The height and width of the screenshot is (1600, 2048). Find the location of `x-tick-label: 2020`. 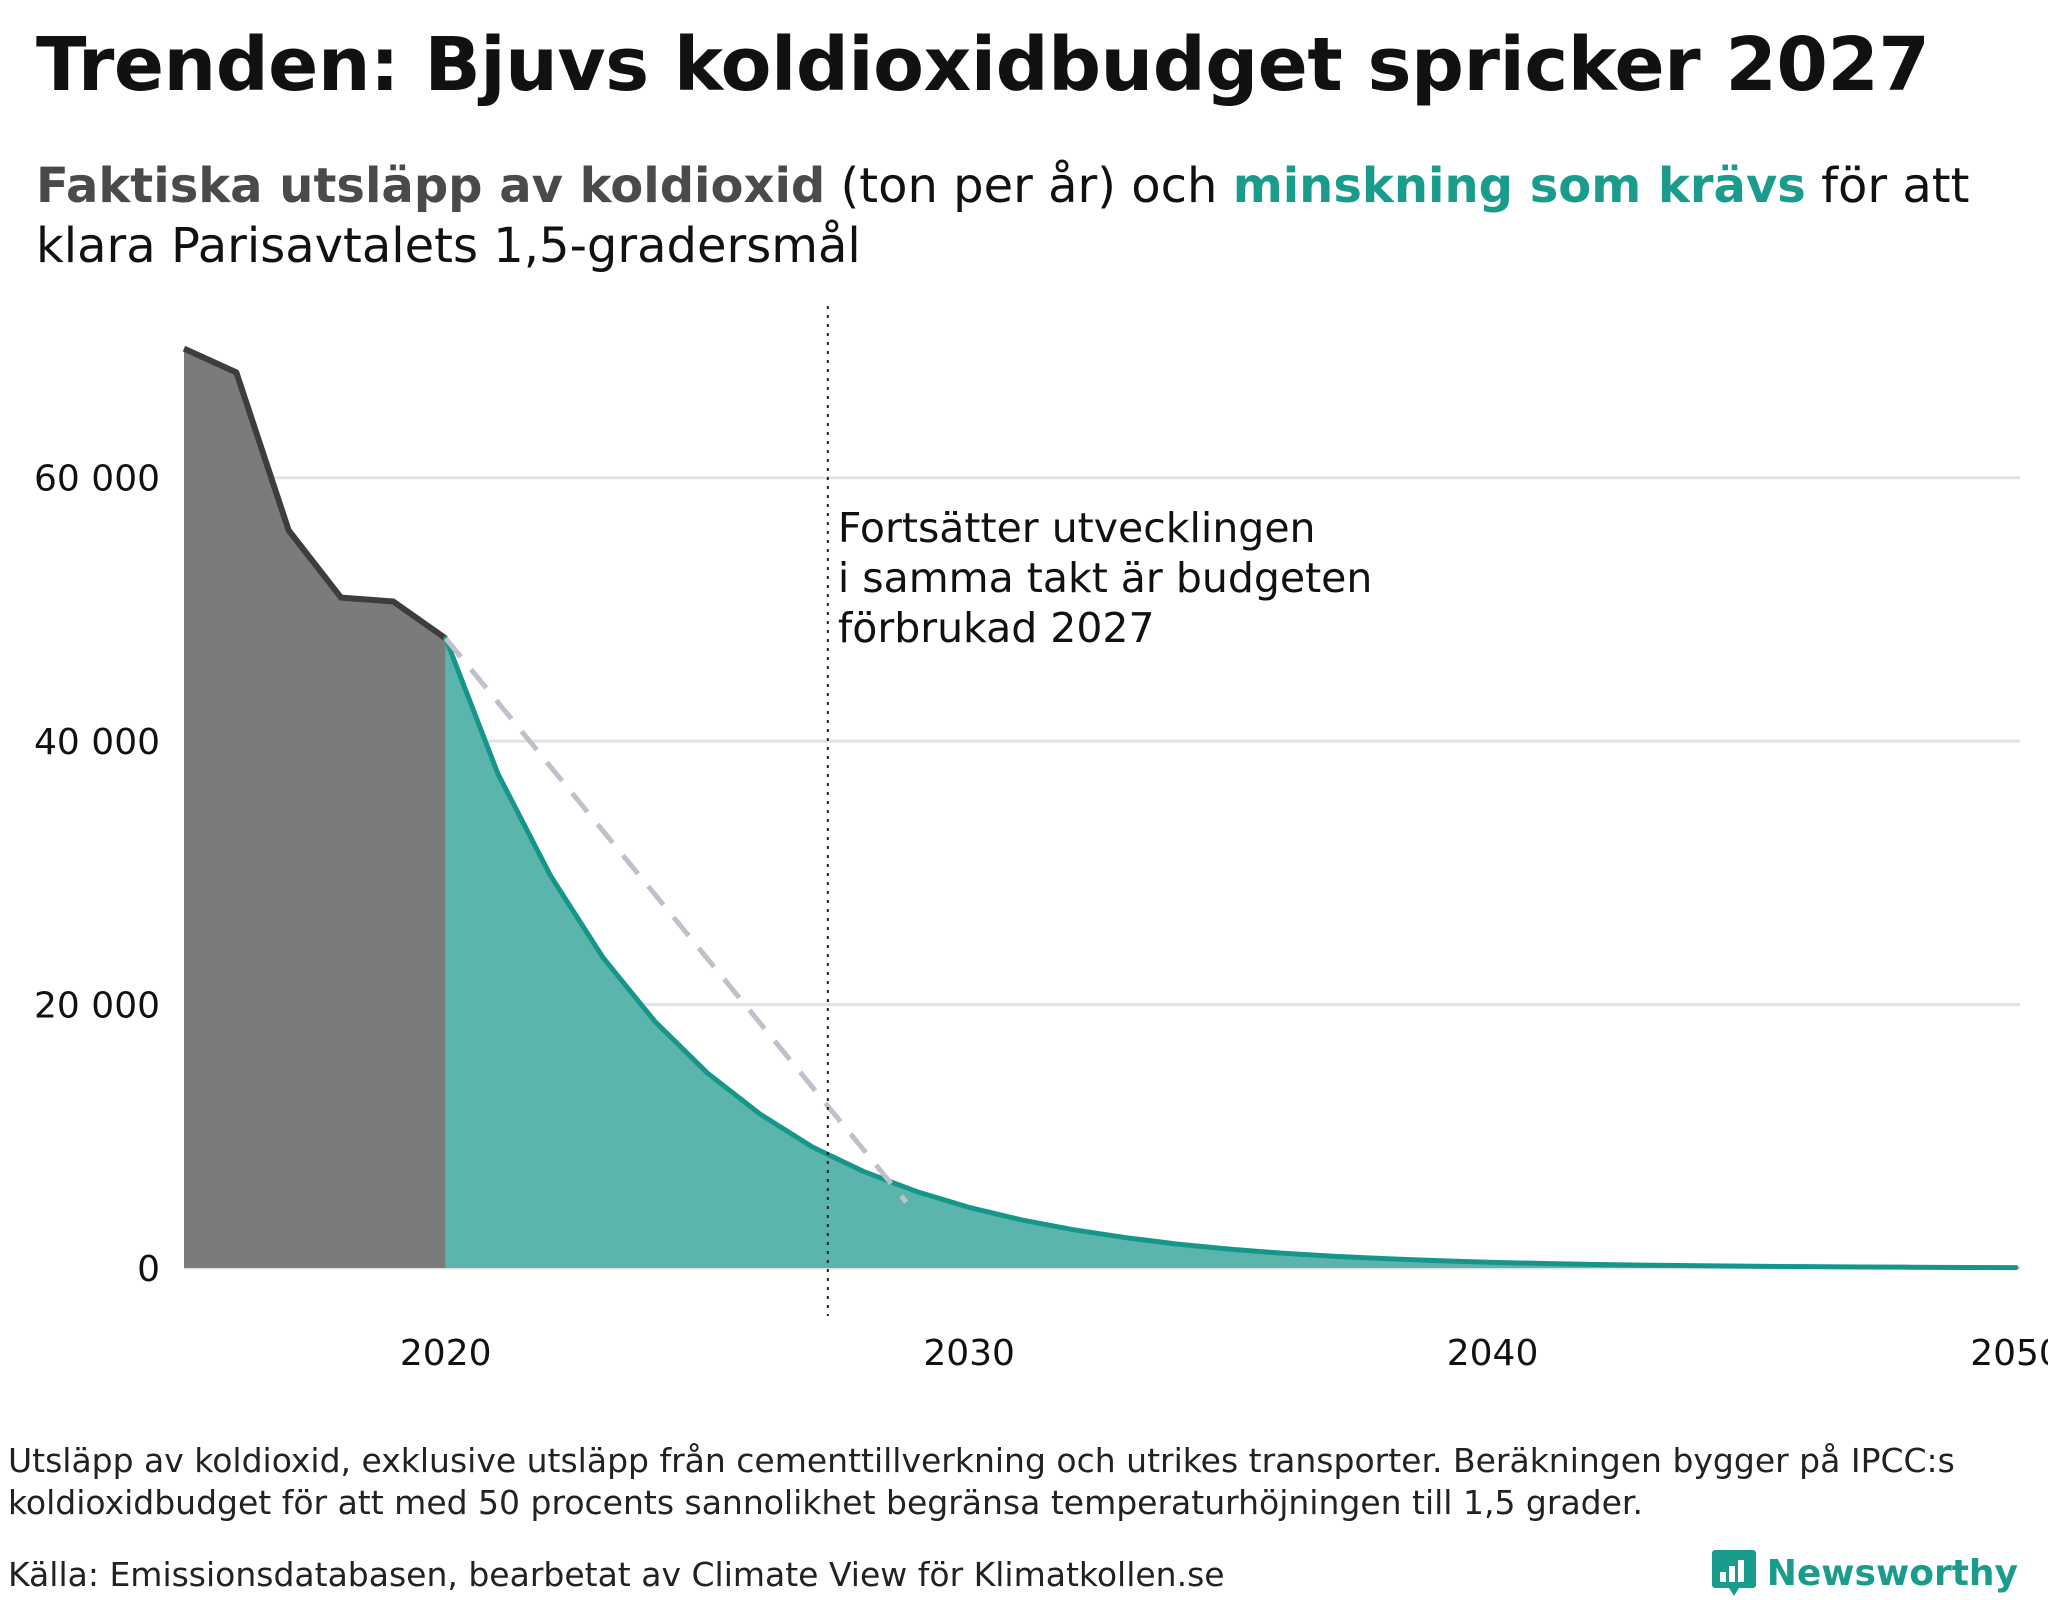

x-tick-label: 2020 is located at coordinates (446, 1353).